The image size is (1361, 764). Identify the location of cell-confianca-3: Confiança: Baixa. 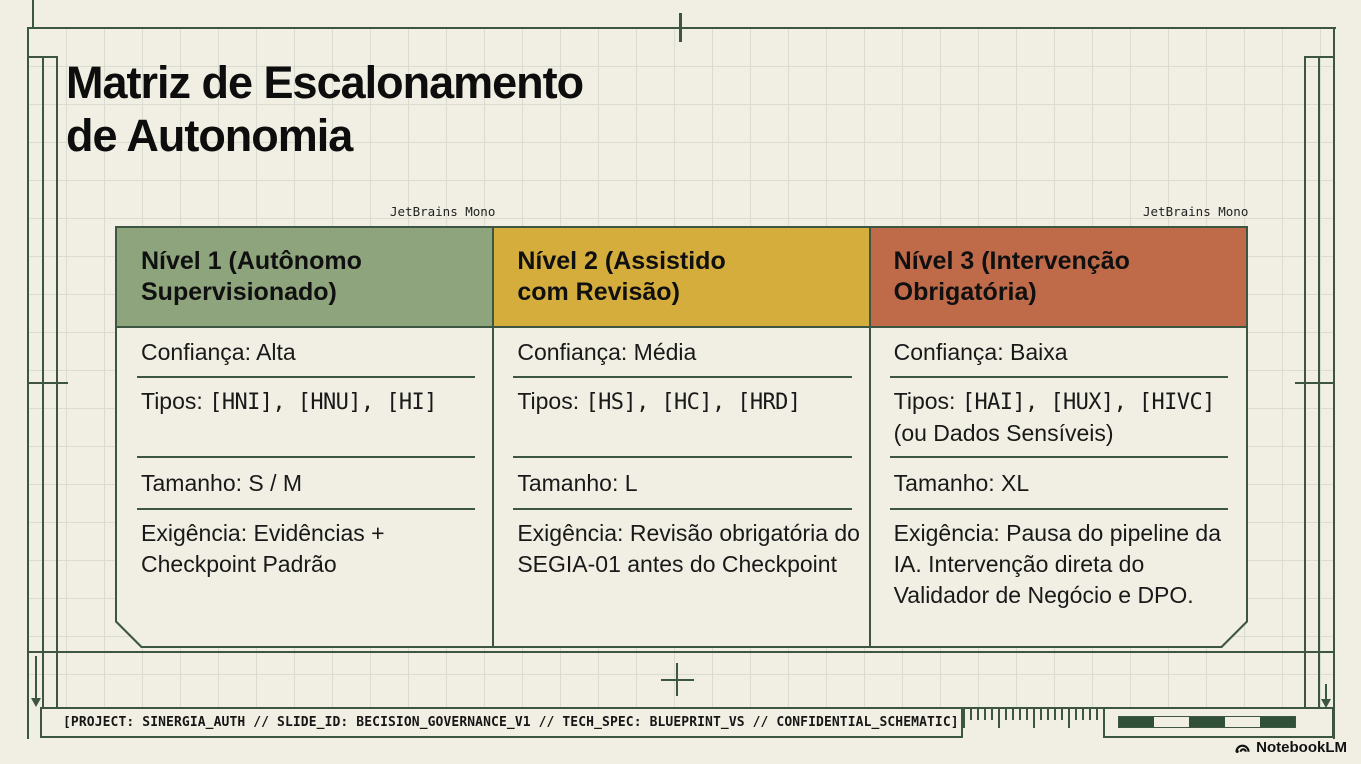
(980, 352).